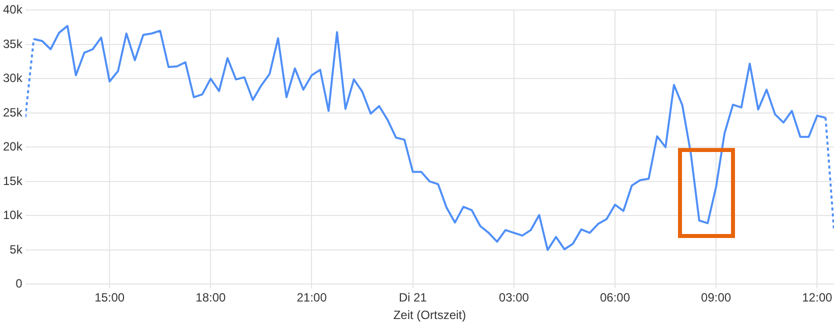 The height and width of the screenshot is (323, 838). Describe the element at coordinates (13, 215) in the screenshot. I see `y-tick-label: 10k` at that location.